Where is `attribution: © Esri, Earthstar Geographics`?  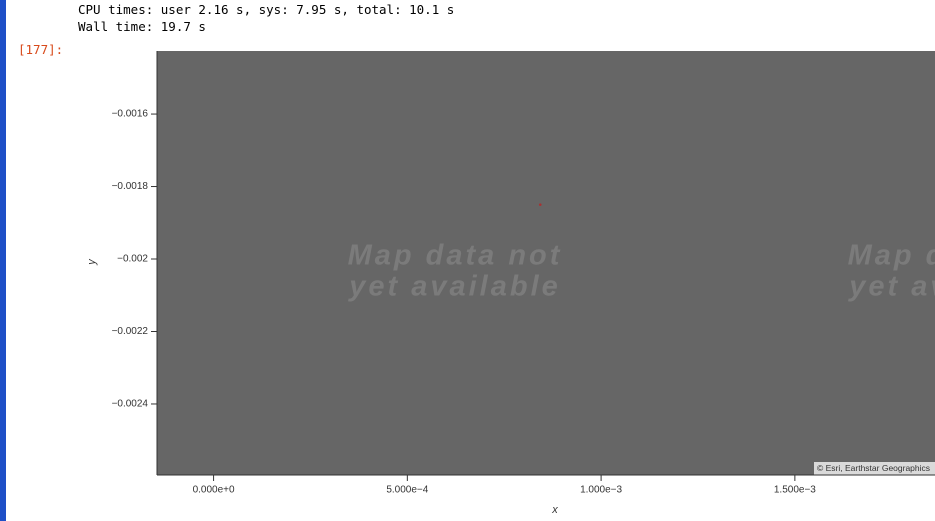
attribution: © Esri, Earthstar Geographics is located at coordinates (873, 468).